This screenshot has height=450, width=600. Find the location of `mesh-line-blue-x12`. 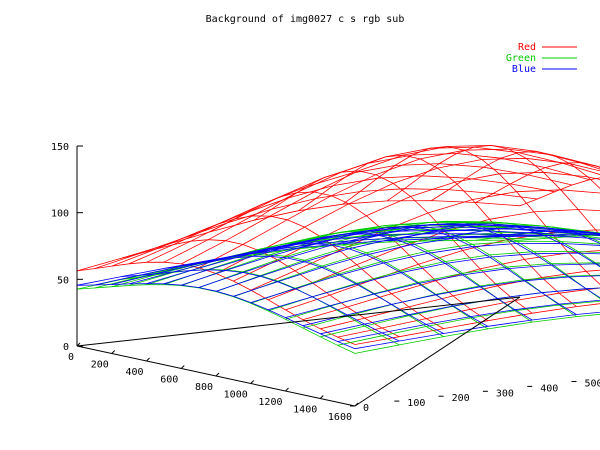

mesh-line-blue-x12 is located at coordinates (442, 290).